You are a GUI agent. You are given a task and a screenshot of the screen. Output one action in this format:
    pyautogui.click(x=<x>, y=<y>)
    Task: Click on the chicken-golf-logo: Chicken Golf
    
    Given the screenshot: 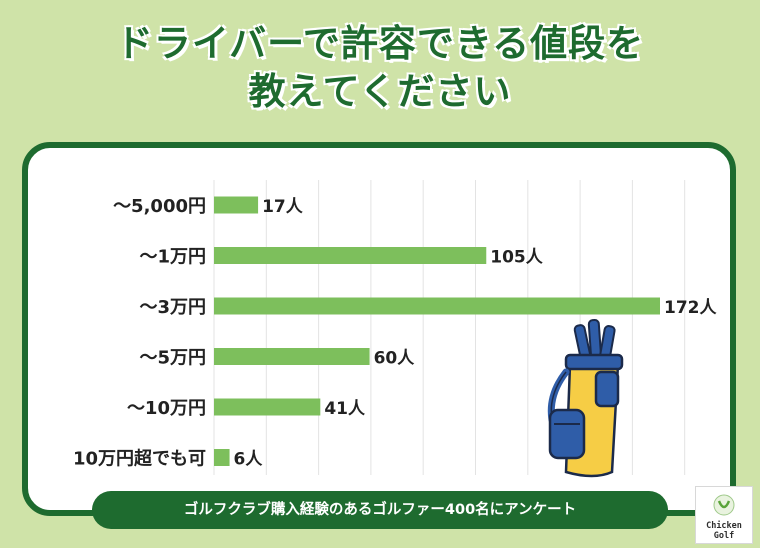 What is the action you would take?
    pyautogui.click(x=724, y=515)
    